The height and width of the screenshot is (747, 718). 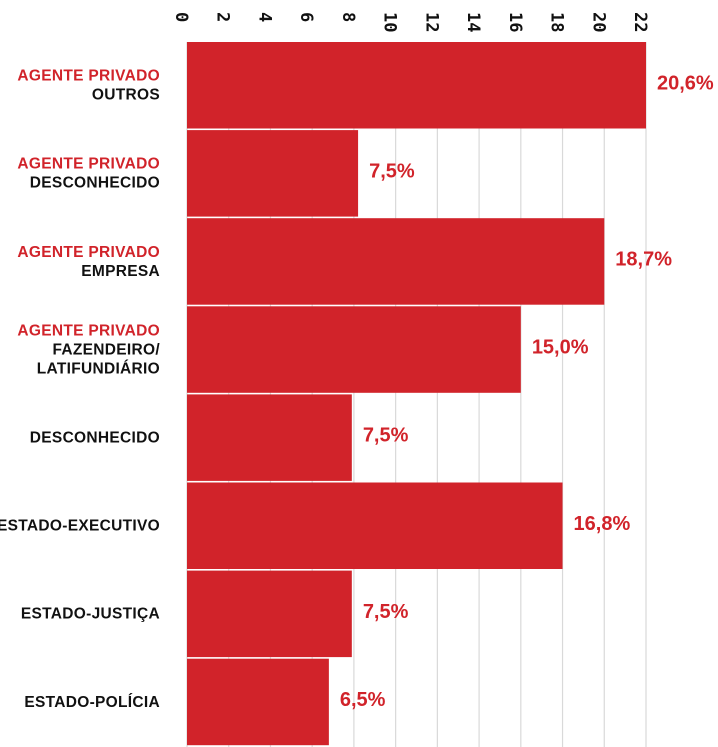 I want to click on value-label: 6,5%, so click(x=363, y=700).